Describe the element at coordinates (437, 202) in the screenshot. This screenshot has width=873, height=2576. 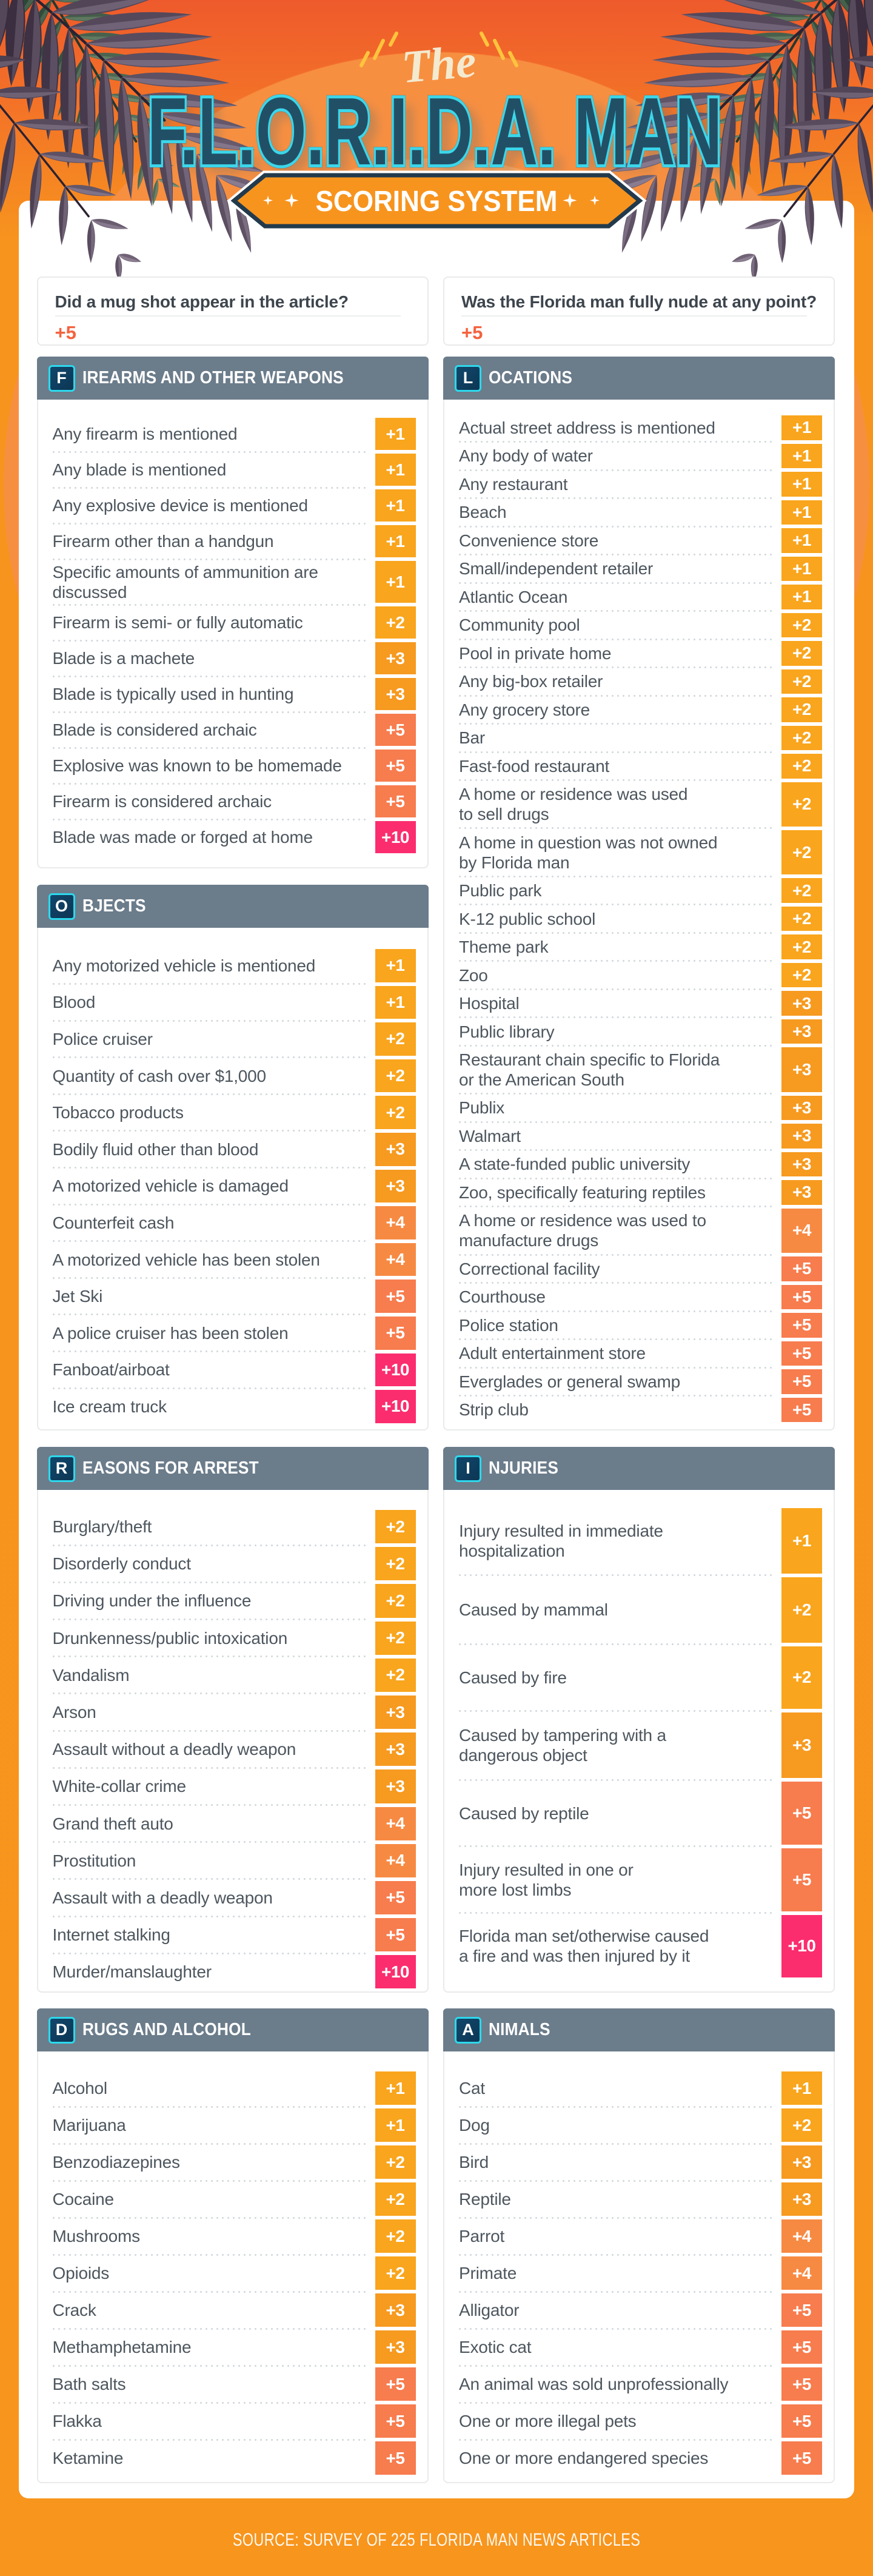
I see `svg-text: SCORING SYSTEM` at that location.